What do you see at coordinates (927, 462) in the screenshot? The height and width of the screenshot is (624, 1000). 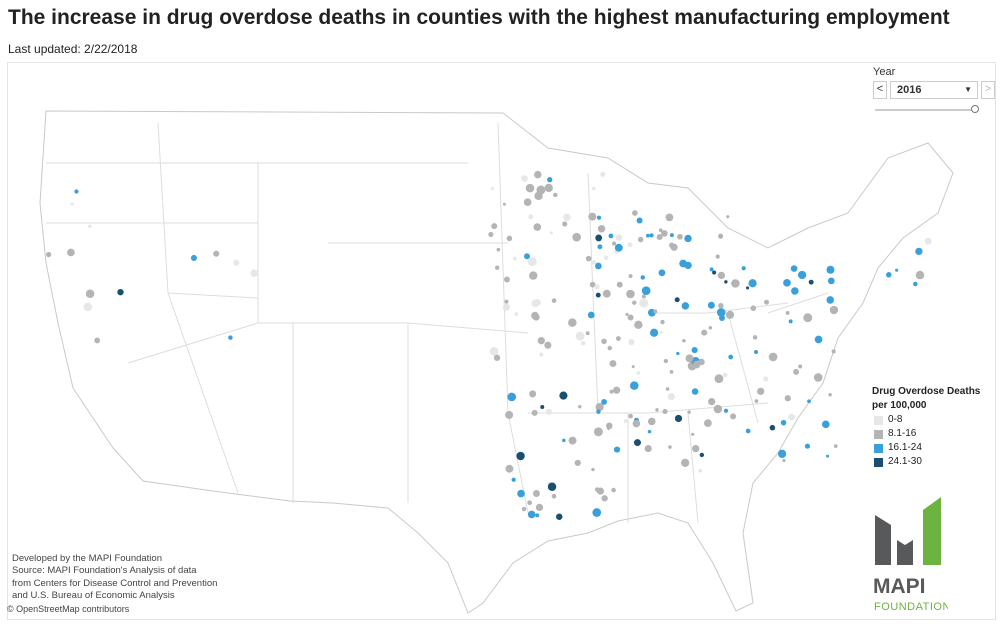 I see `legend-item: 24.1-30` at bounding box center [927, 462].